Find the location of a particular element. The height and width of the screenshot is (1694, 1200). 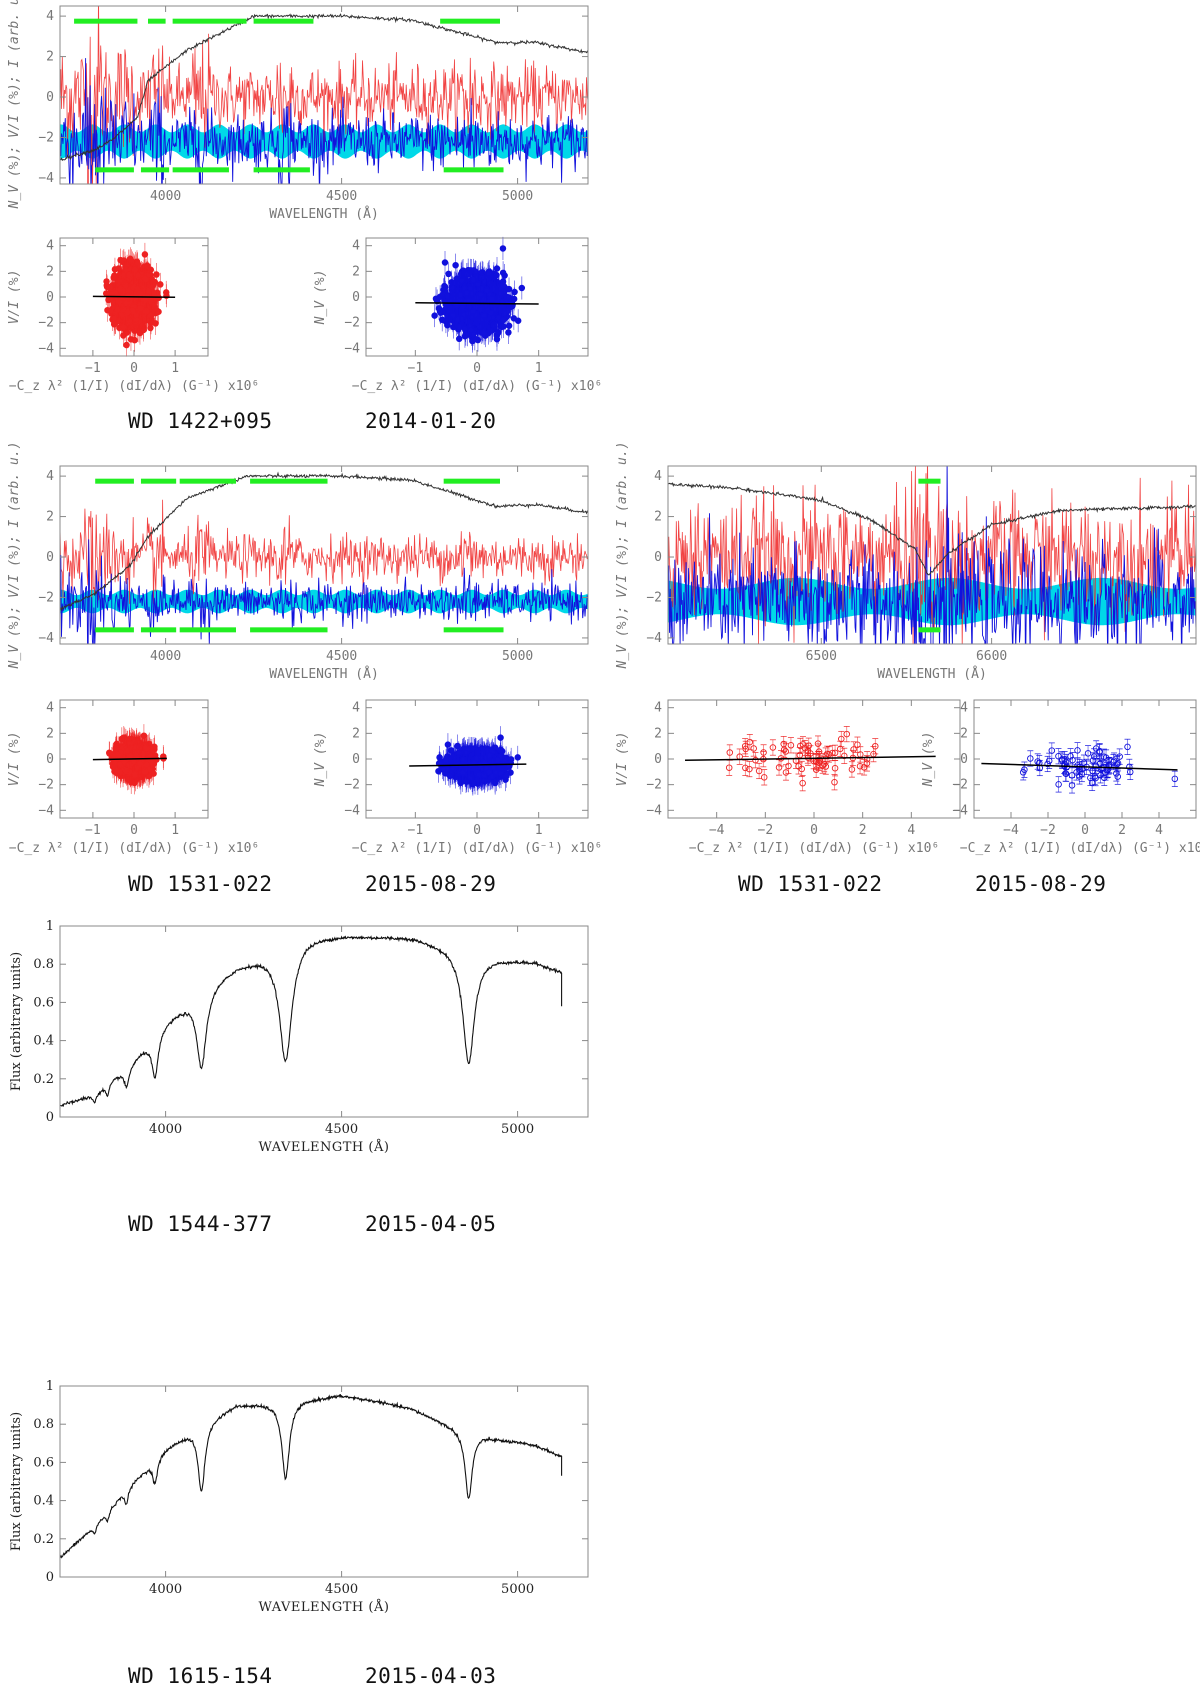

y-axis-label: N_V (%); V/I (%); I (arb. u.) is located at coordinates (14, 104).